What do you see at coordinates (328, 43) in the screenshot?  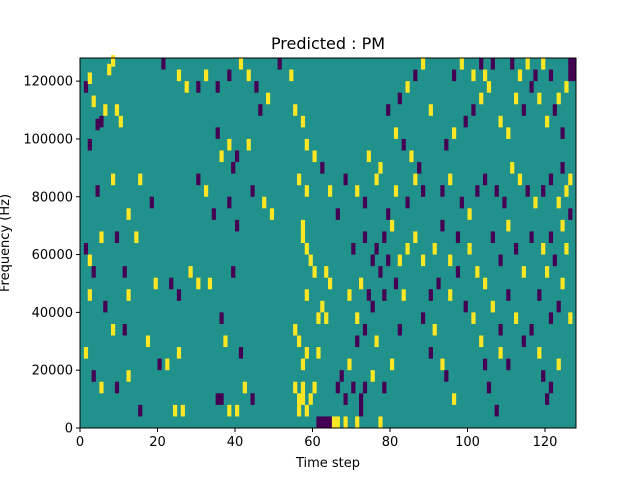 I see `chart-title: Predicted : PM` at bounding box center [328, 43].